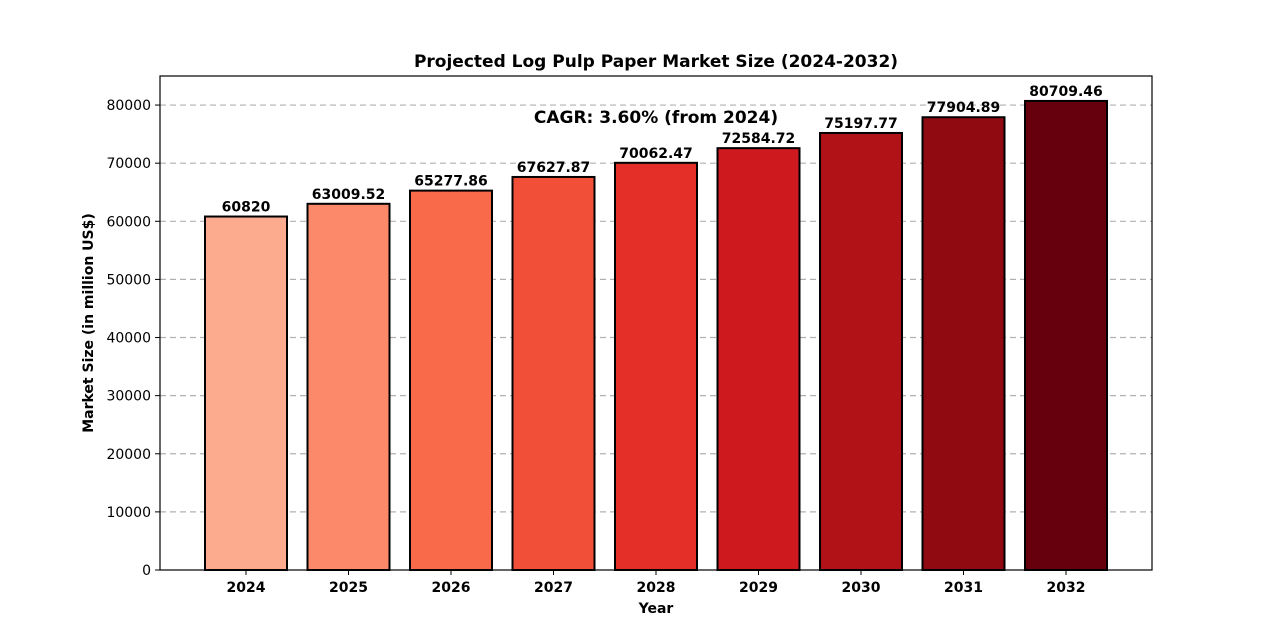  What do you see at coordinates (349, 195) in the screenshot?
I see `data-label-2025: 63009.52` at bounding box center [349, 195].